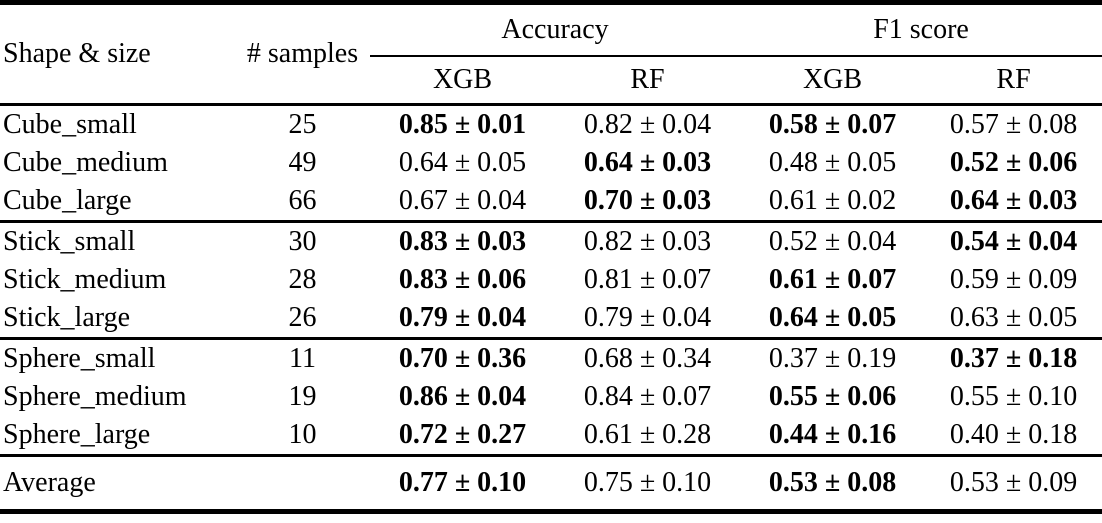  Describe the element at coordinates (1013, 357) in the screenshot. I see `metric-value: 0.37 ± 0.18` at that location.